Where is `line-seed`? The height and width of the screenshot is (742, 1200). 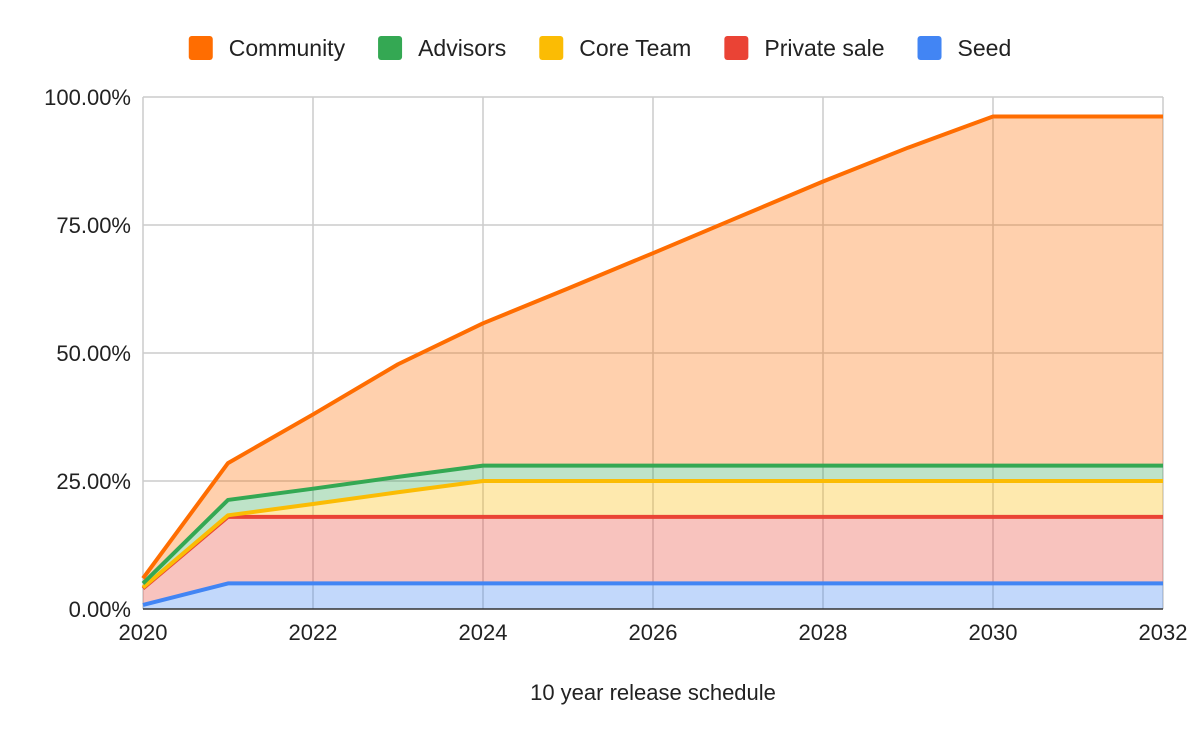
line-seed is located at coordinates (652, 594).